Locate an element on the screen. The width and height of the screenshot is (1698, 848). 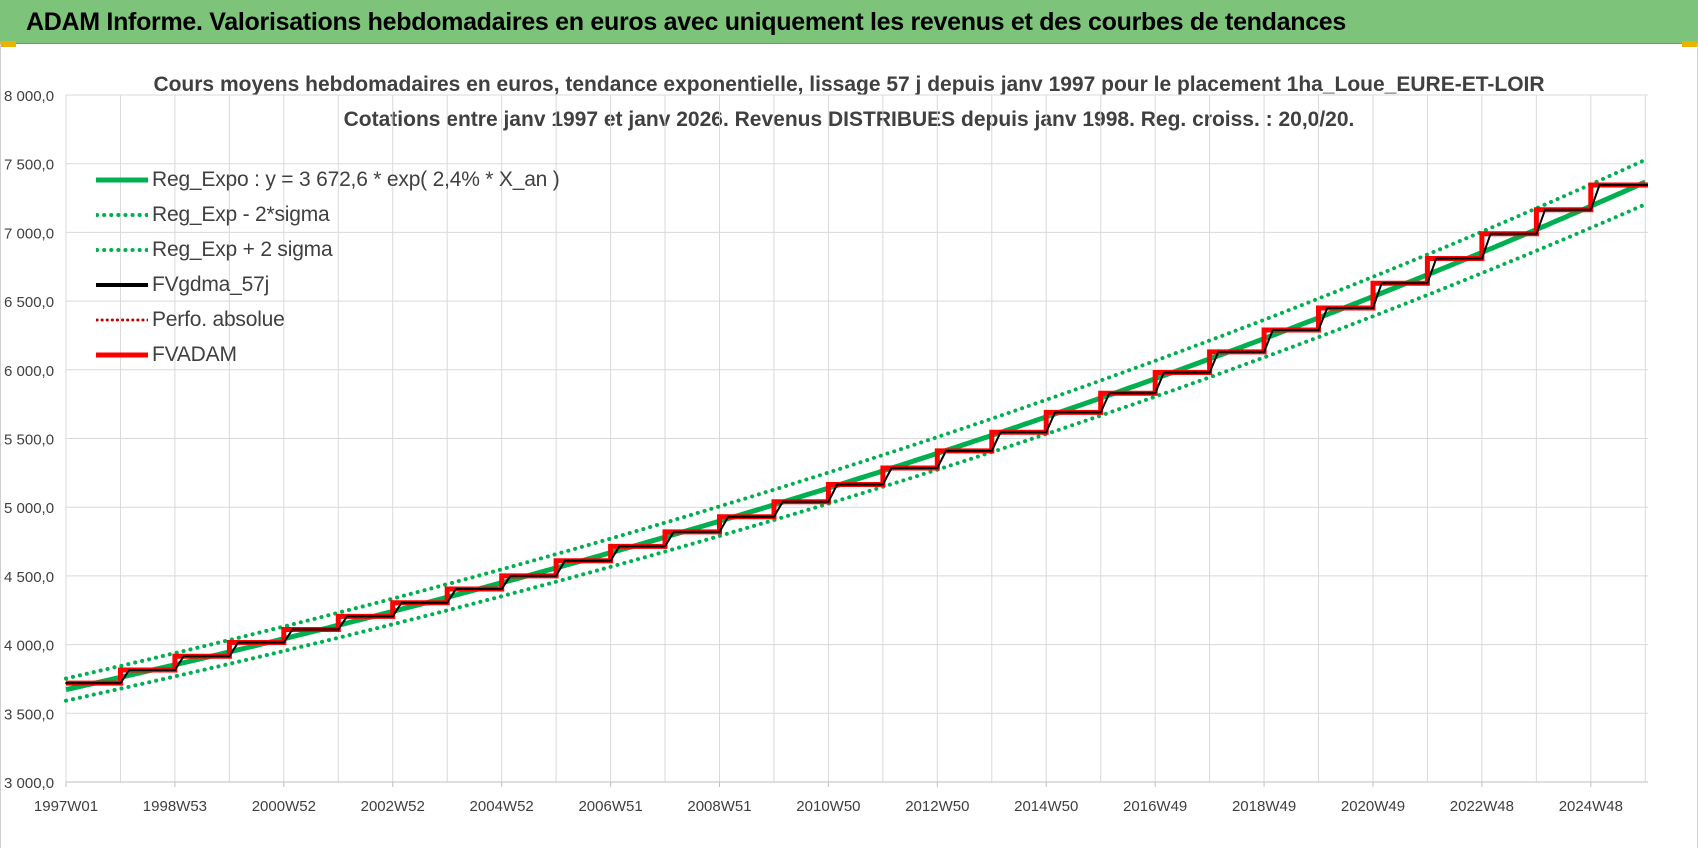
legend-swatch-perfo is located at coordinates (122, 319).